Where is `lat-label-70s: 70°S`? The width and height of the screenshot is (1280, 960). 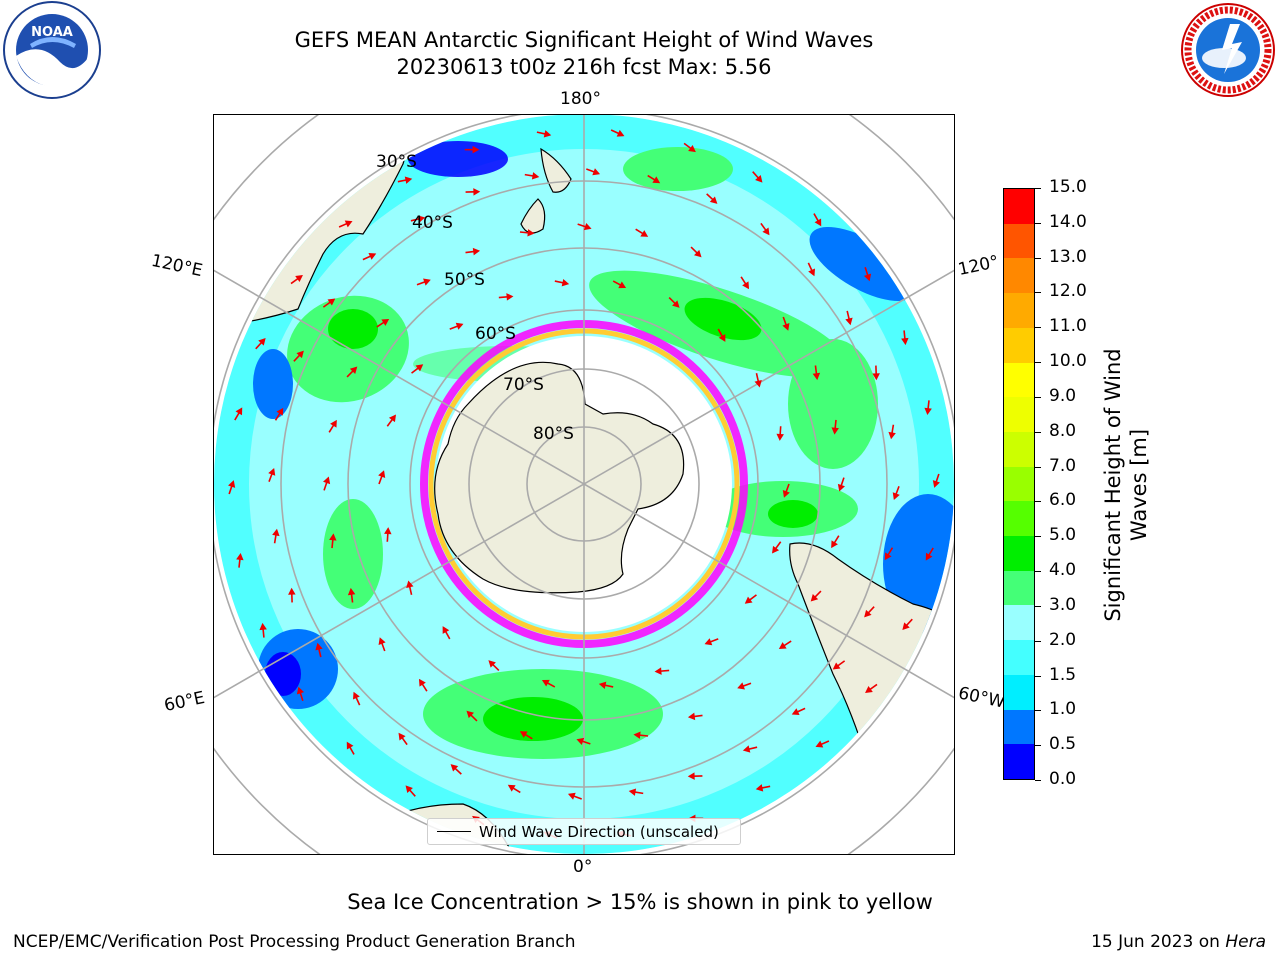 lat-label-70s: 70°S is located at coordinates (523, 385).